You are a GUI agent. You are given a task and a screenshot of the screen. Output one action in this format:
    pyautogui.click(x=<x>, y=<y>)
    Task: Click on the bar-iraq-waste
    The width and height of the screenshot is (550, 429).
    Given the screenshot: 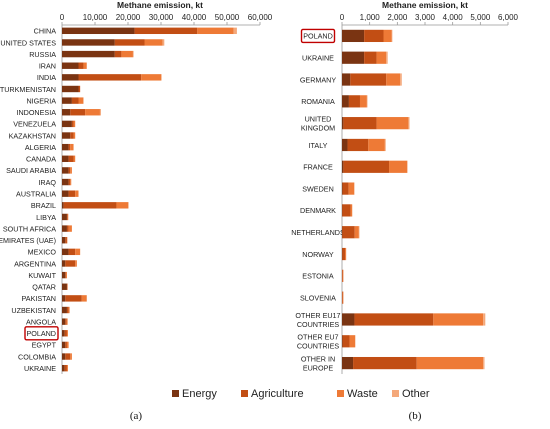 What is the action you would take?
    pyautogui.click(x=71, y=182)
    